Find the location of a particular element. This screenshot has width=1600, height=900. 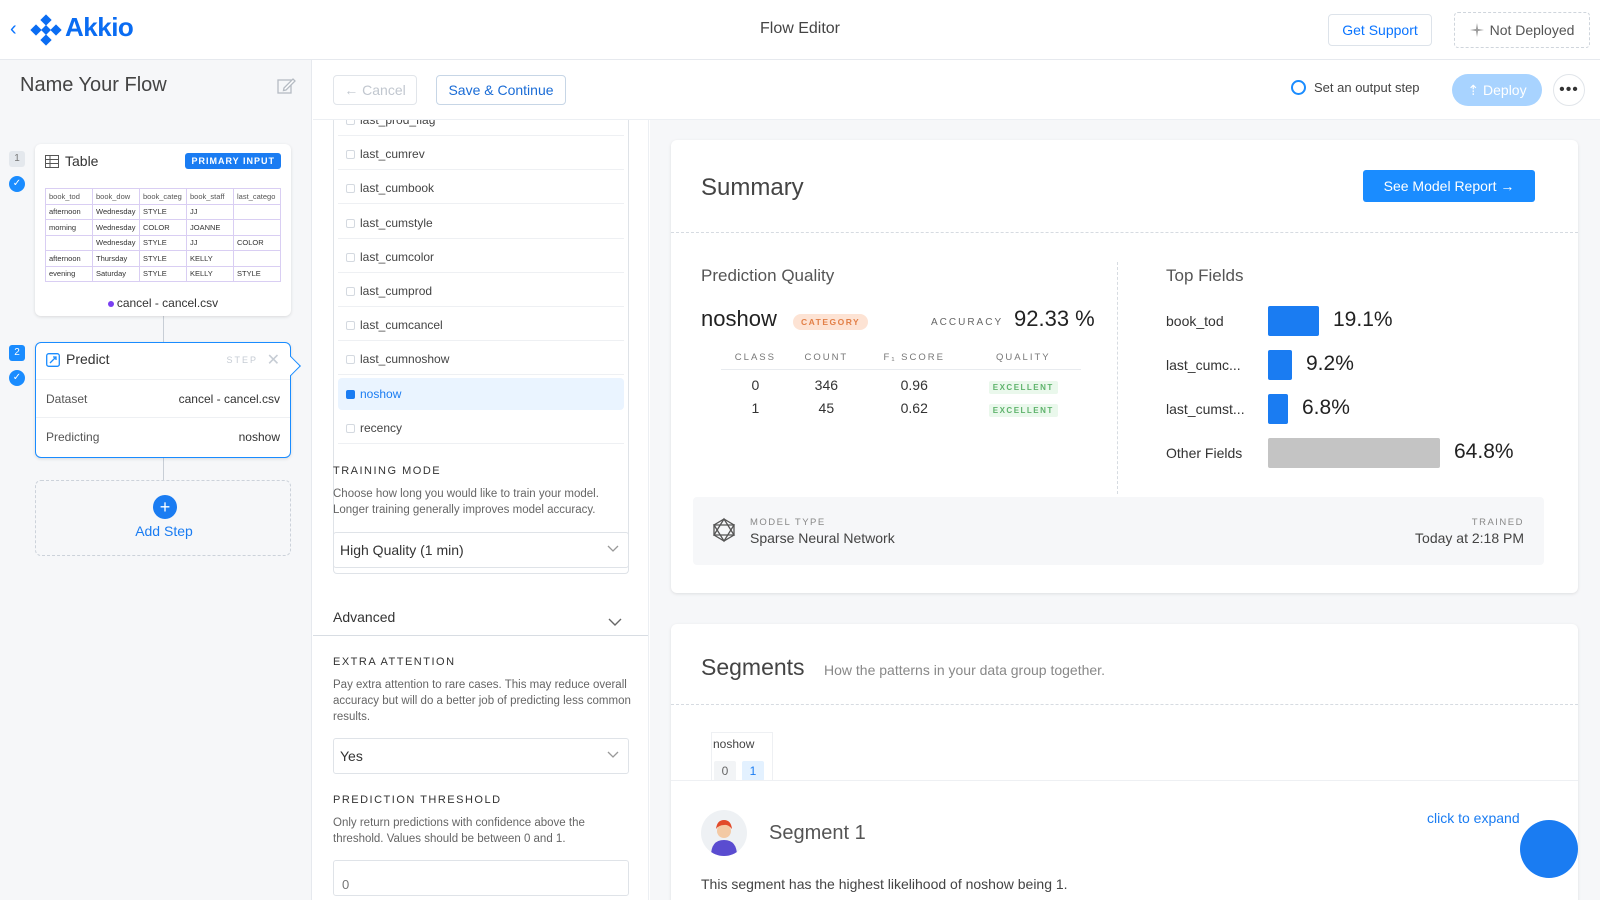

table-header-cell: COUNT is located at coordinates (826, 358).